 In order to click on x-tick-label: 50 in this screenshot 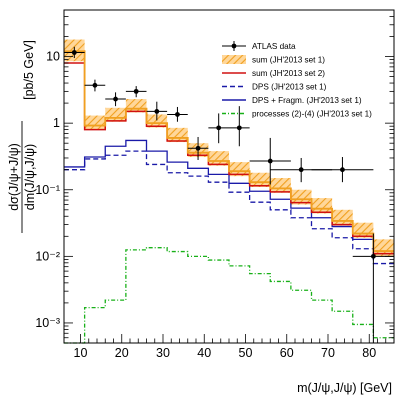, I will do `click(246, 353)`.